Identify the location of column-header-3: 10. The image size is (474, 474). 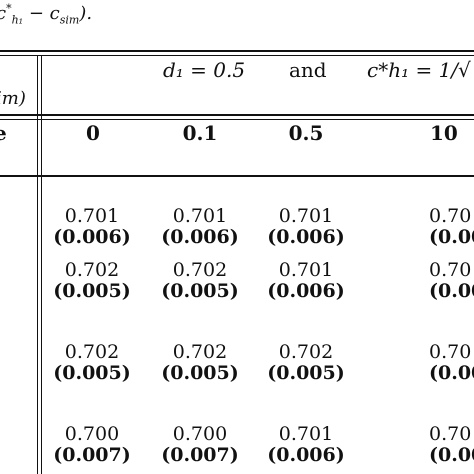
(444, 133).